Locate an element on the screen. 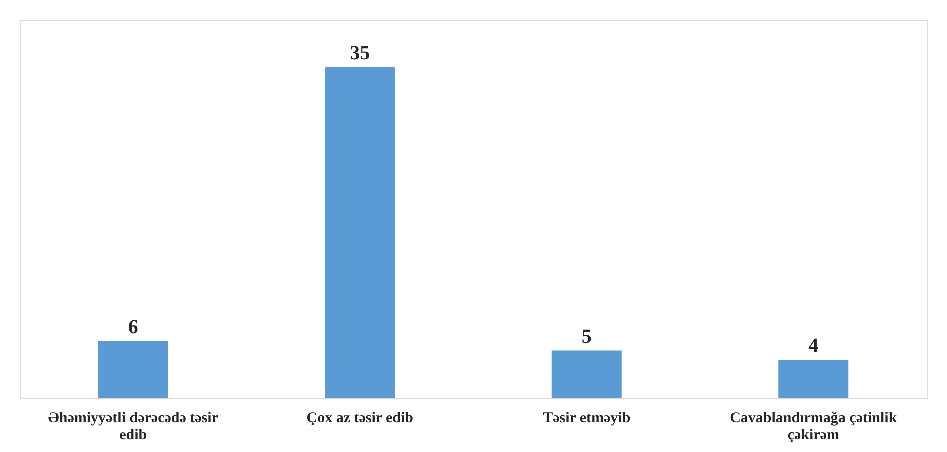 Image resolution: width=947 pixels, height=452 pixels. x-tick-label: Cavablandırmağa çətinlik çəkirəm is located at coordinates (814, 427).